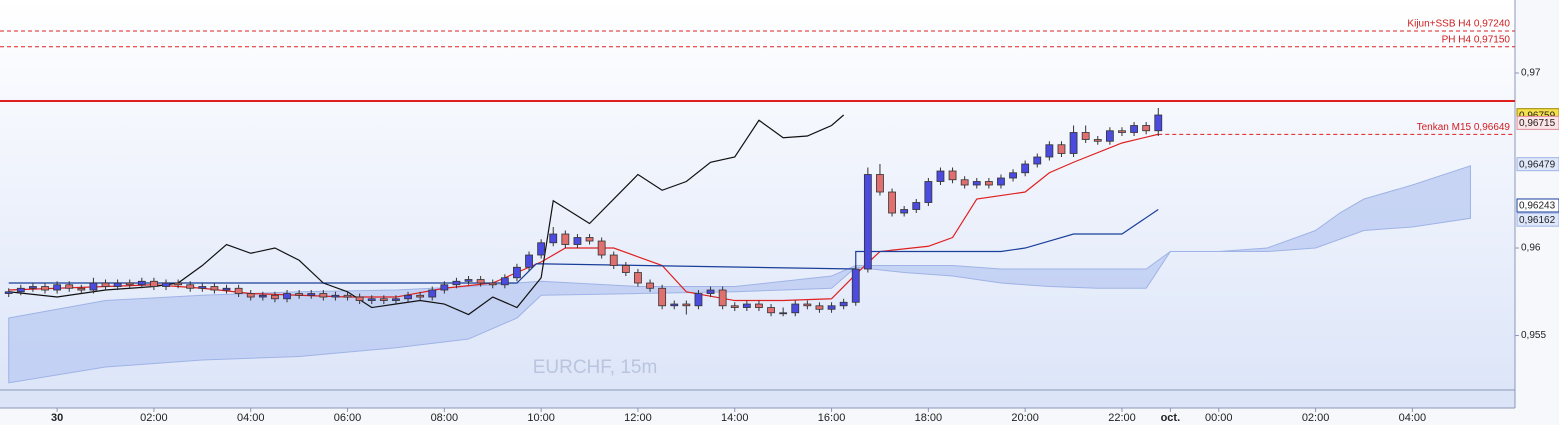 This screenshot has height=425, width=1559. Describe the element at coordinates (1531, 248) in the screenshot. I see `y-tick-label: 0,96` at that location.